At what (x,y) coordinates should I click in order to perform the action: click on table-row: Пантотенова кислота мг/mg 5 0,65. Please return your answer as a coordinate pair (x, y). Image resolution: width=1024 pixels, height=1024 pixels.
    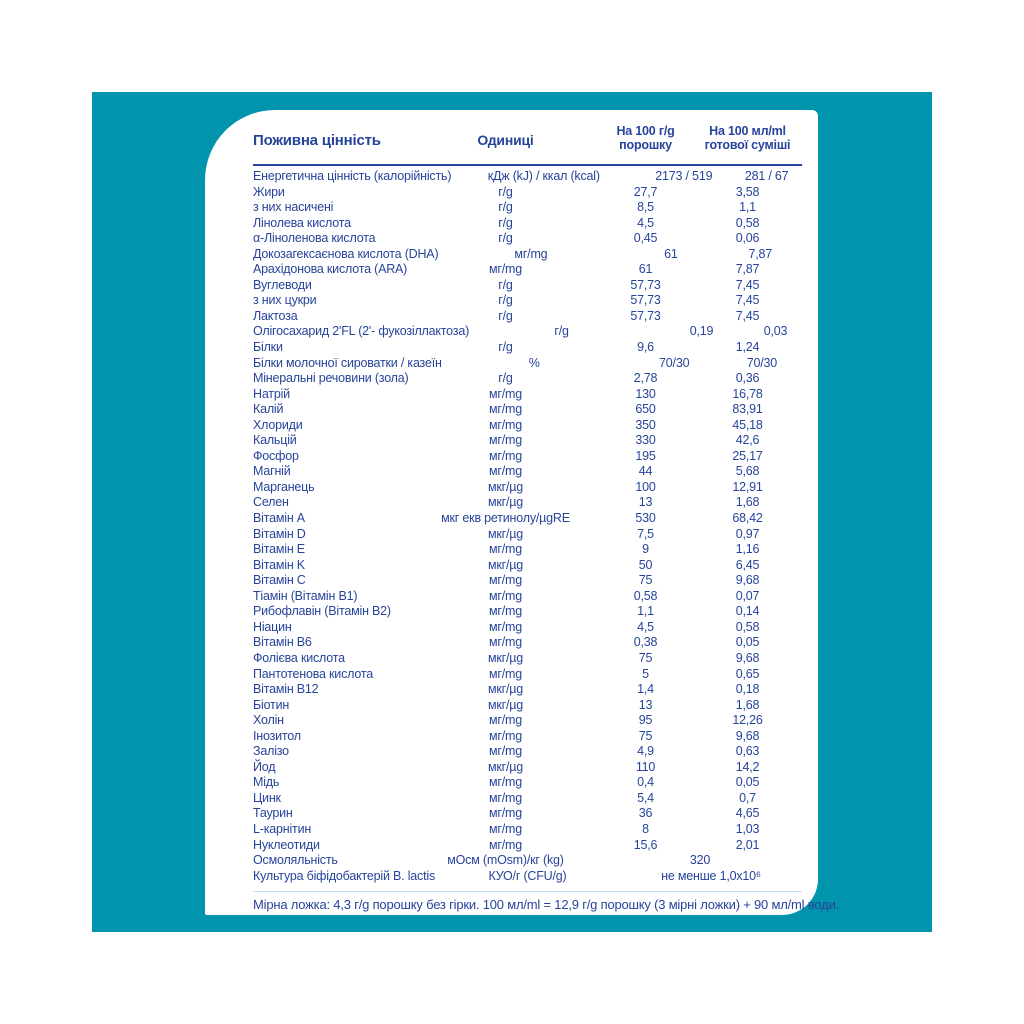
    Looking at the image, I should click on (527, 675).